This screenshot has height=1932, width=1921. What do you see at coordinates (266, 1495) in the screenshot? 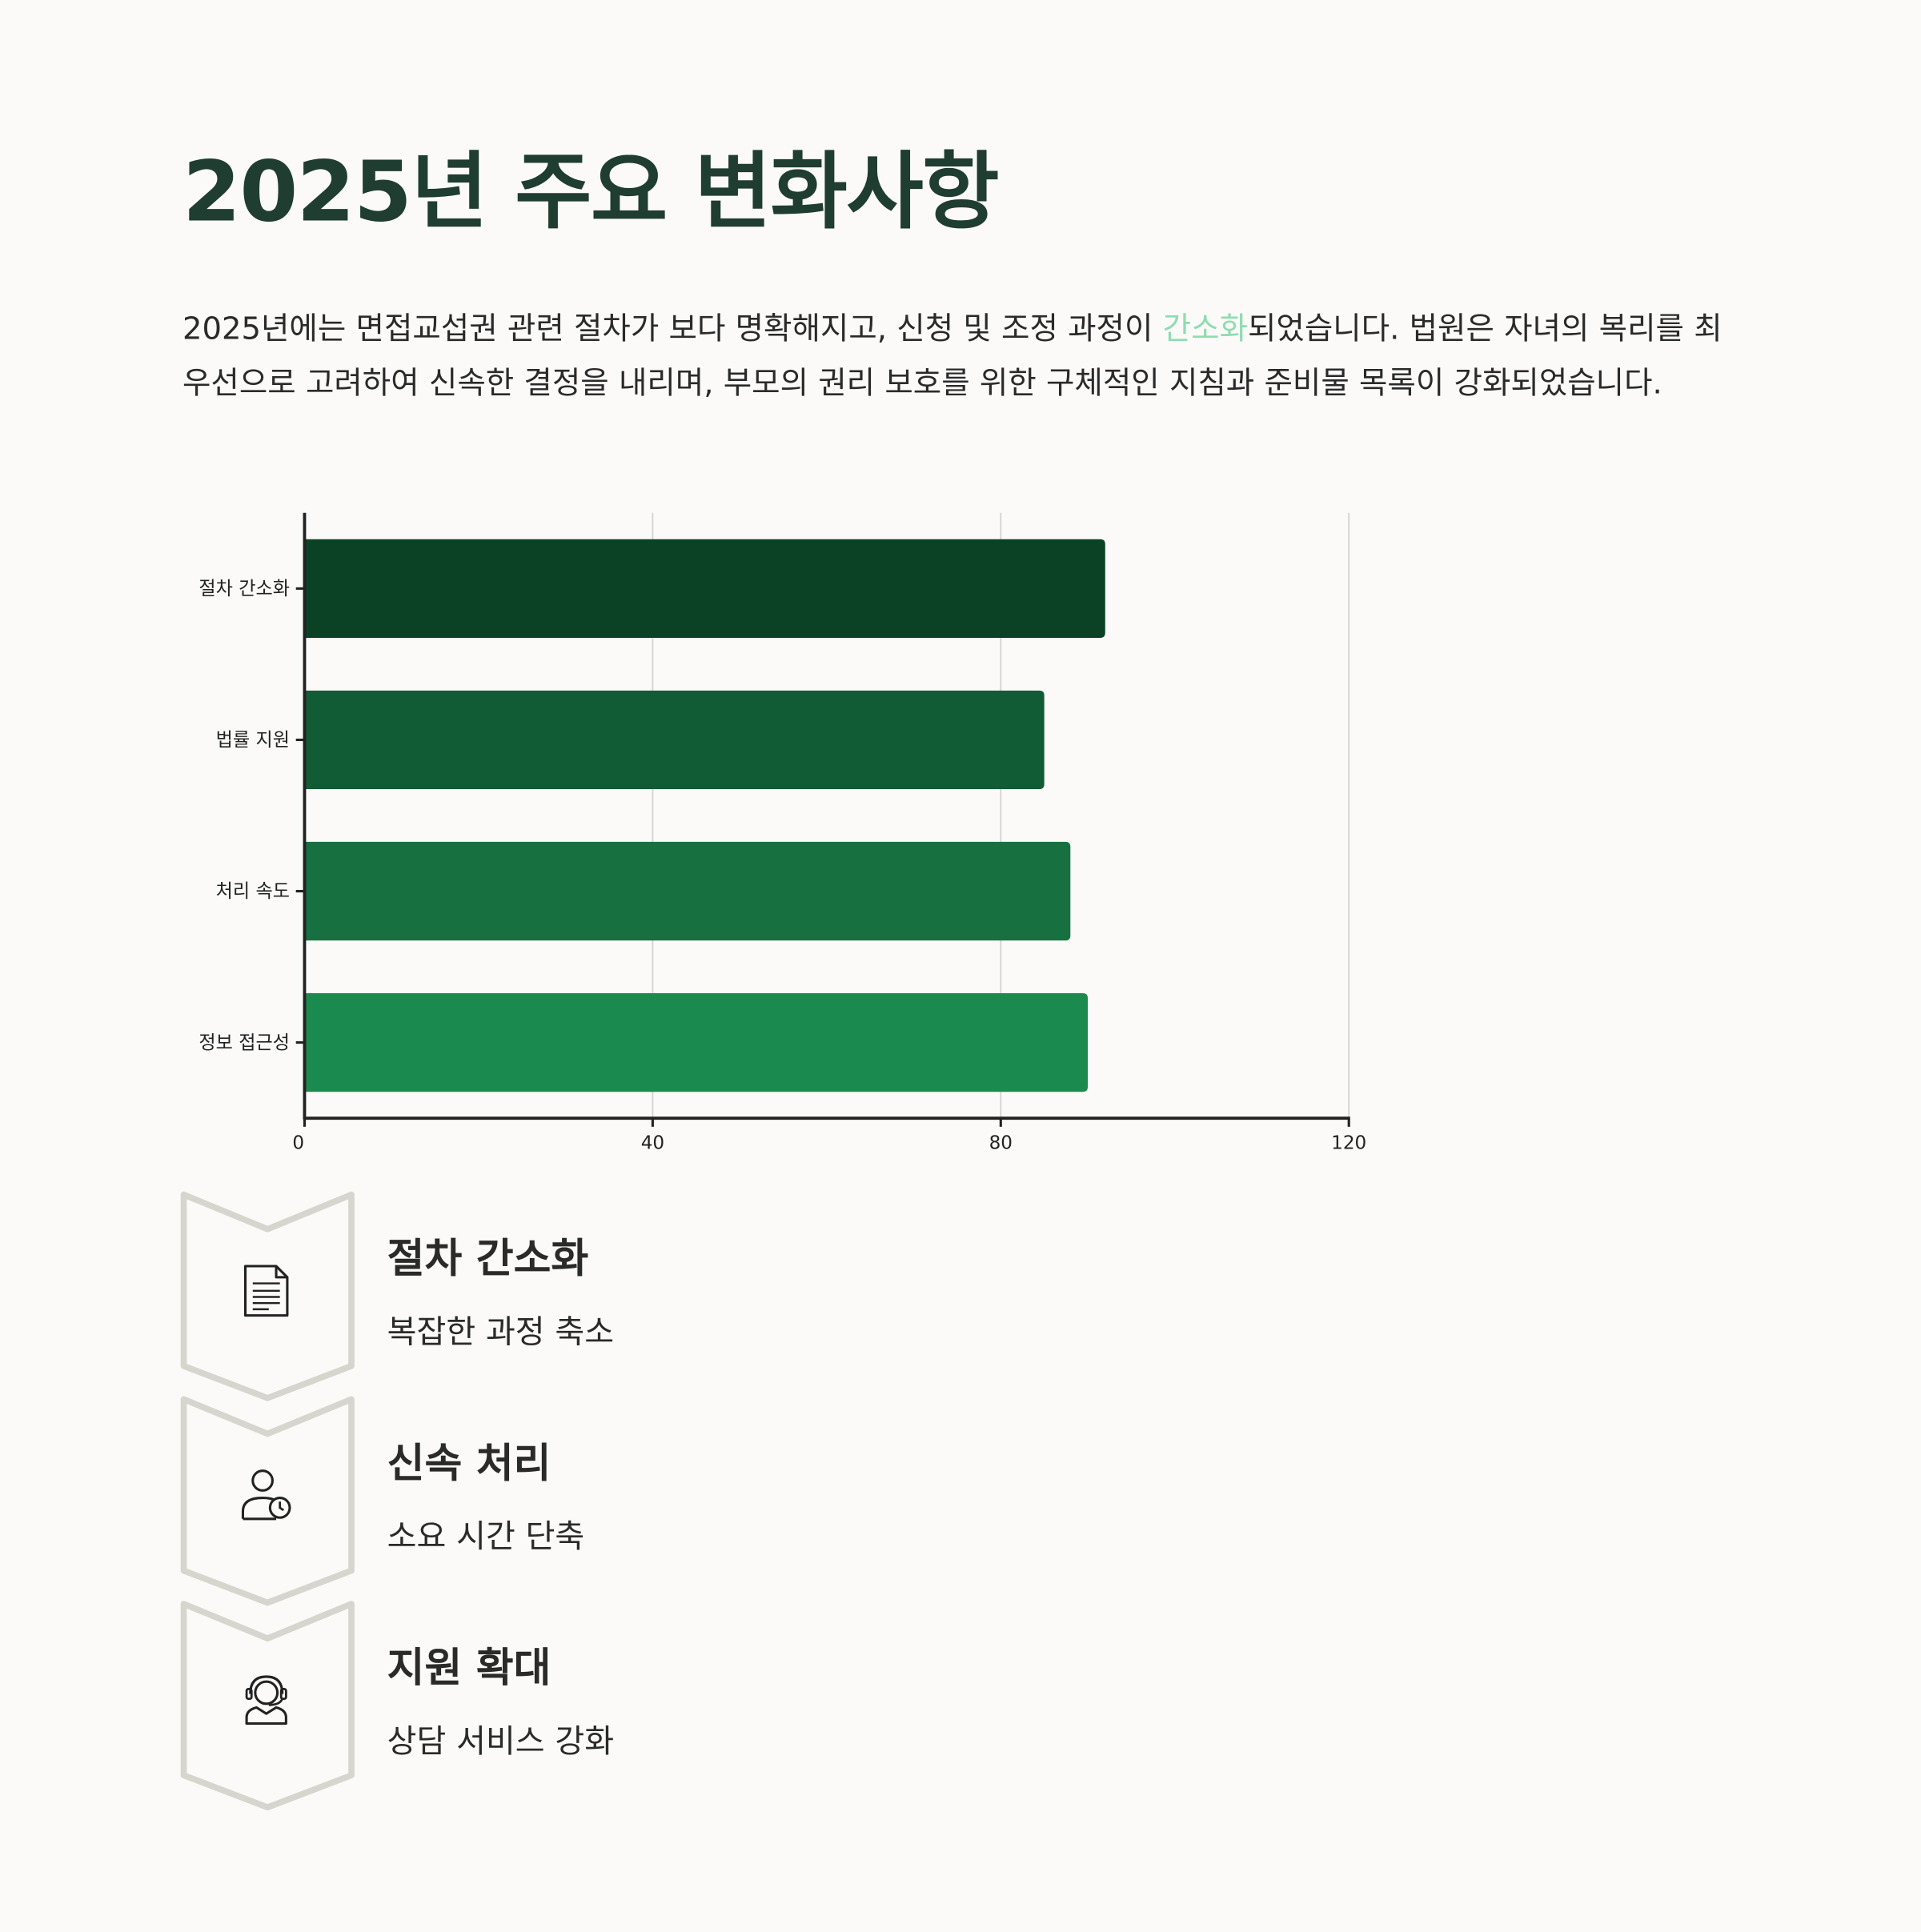
I see `user-clock-icon` at bounding box center [266, 1495].